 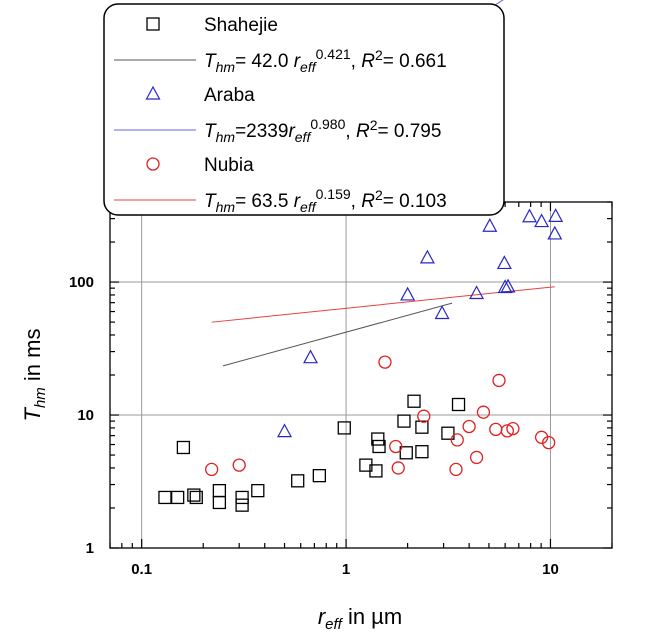 What do you see at coordinates (81, 282) in the screenshot?
I see `y-tick-label: 100` at bounding box center [81, 282].